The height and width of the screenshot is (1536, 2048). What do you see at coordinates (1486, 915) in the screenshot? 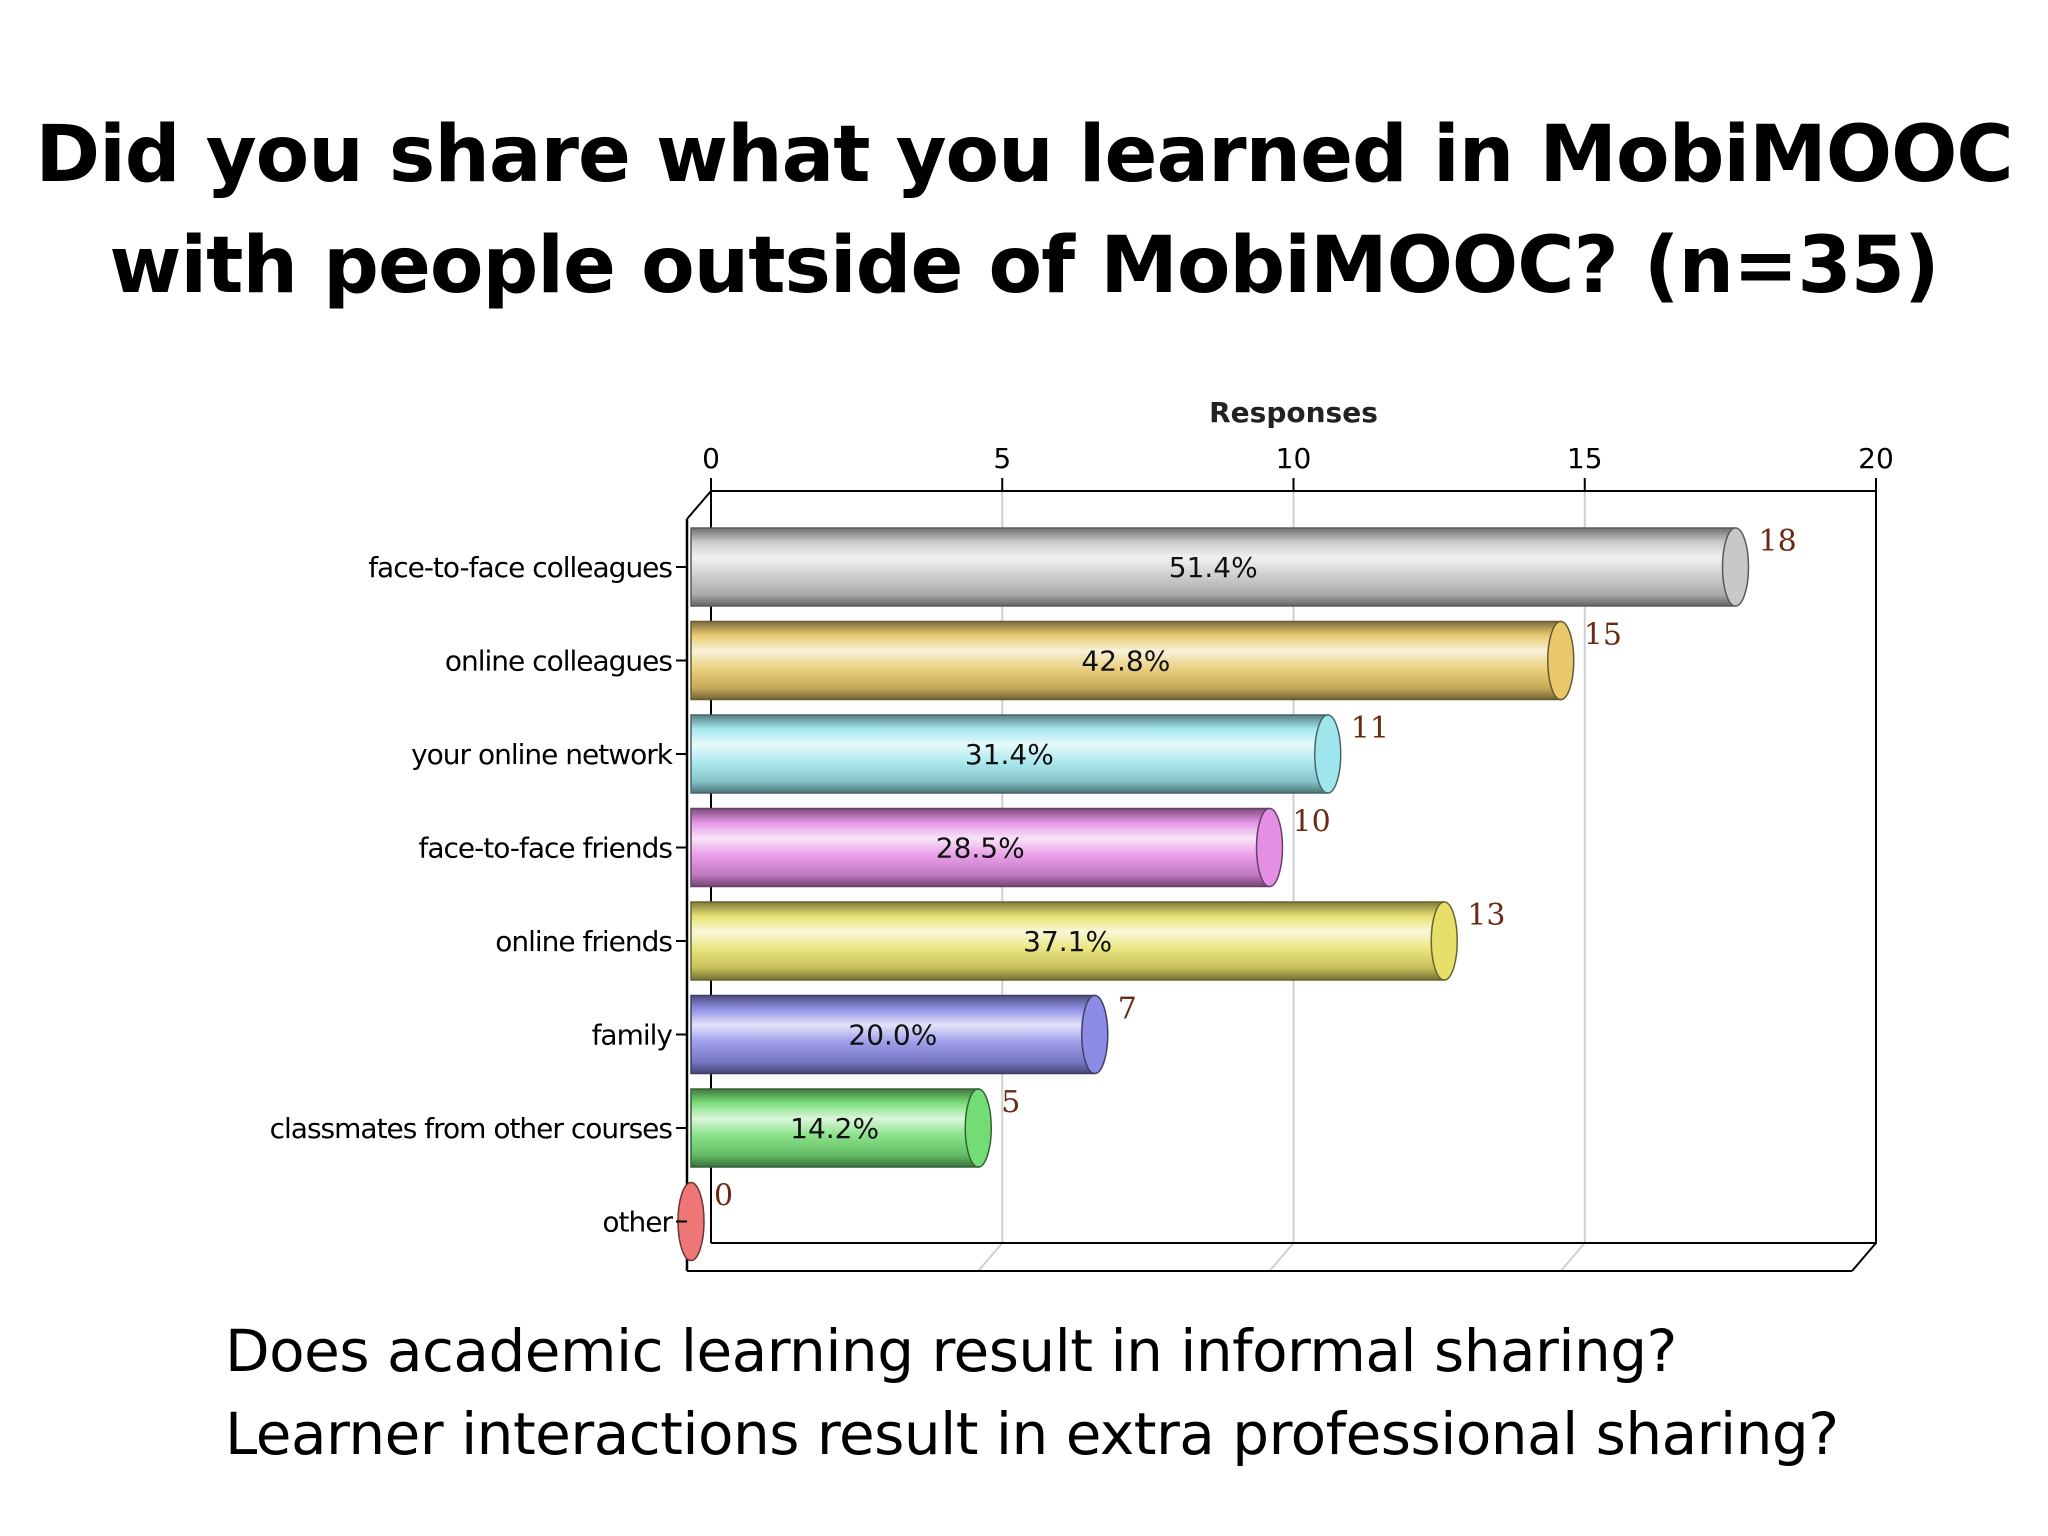
I see `value-label: 13` at bounding box center [1486, 915].